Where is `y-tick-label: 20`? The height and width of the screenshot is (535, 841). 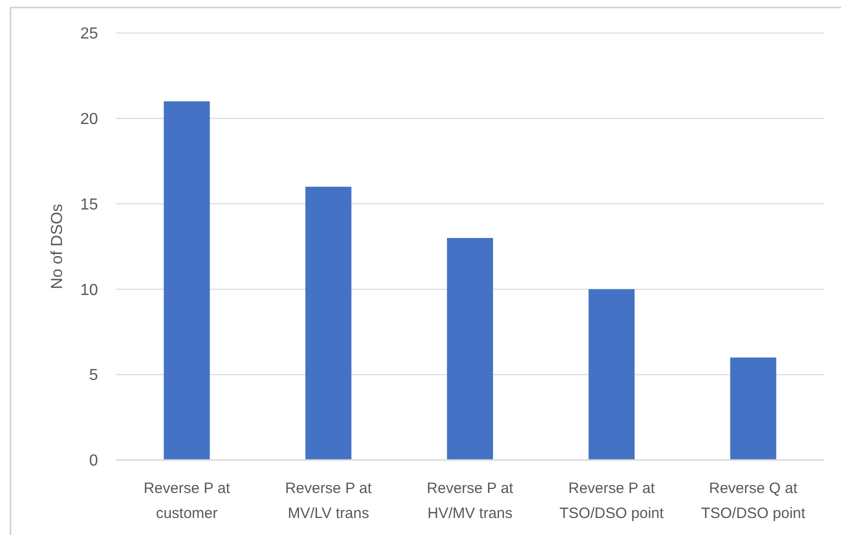 y-tick-label: 20 is located at coordinates (89, 119).